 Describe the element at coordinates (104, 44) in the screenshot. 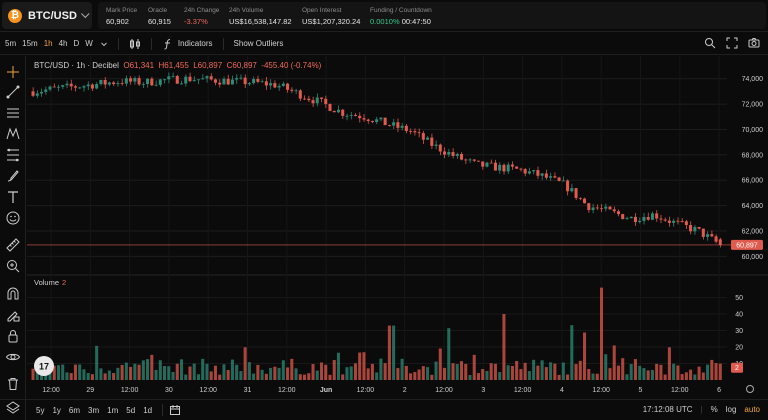

I see `timeframe-dropdown-button` at that location.